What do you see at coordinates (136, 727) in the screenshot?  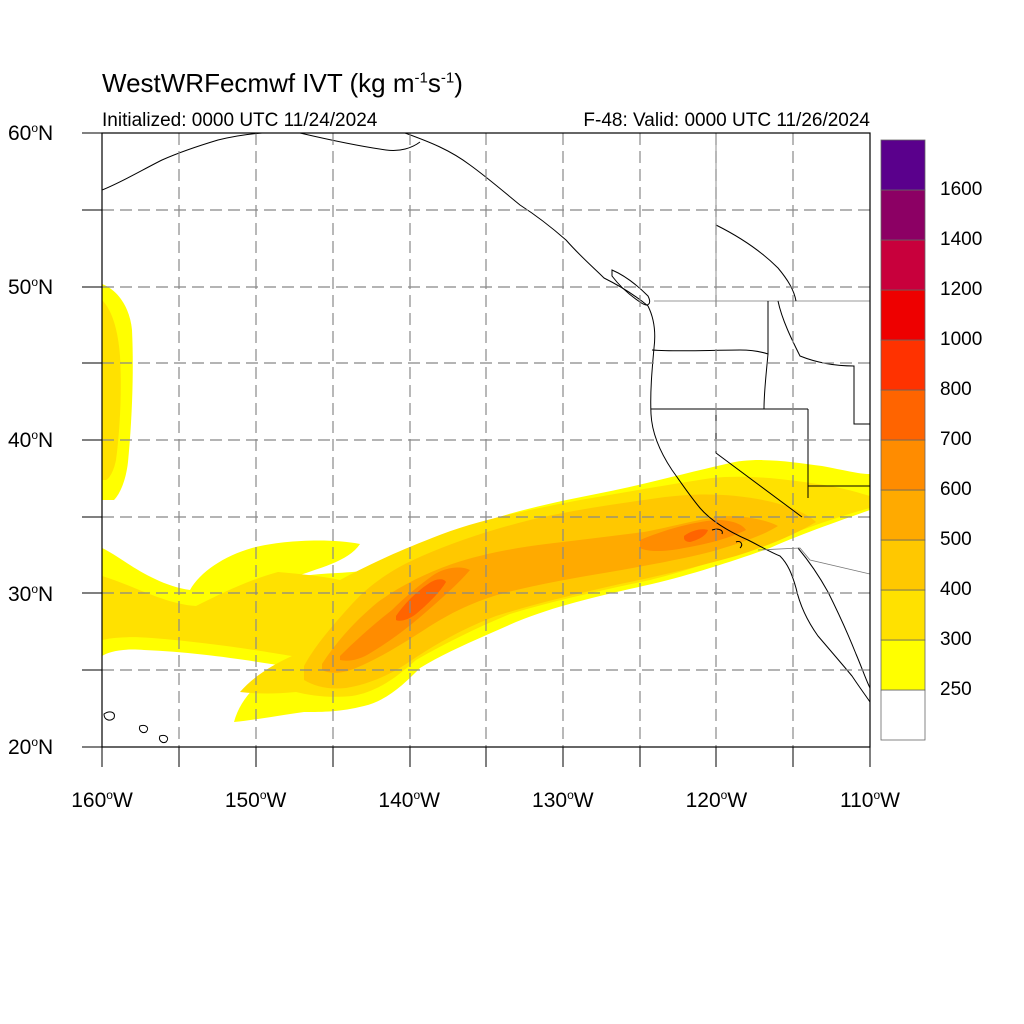 I see `hawaii-islands` at bounding box center [136, 727].